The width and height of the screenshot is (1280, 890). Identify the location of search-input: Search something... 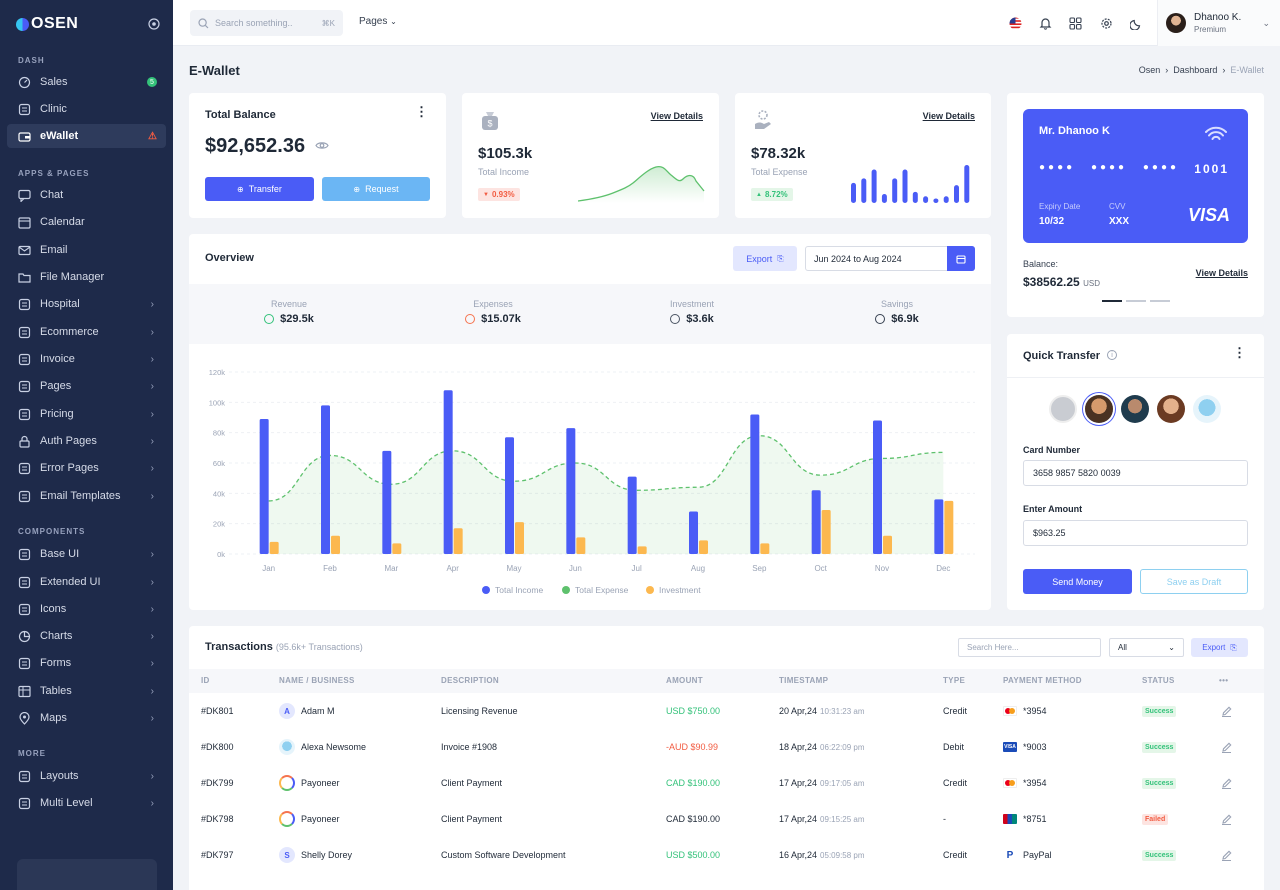
(254, 23).